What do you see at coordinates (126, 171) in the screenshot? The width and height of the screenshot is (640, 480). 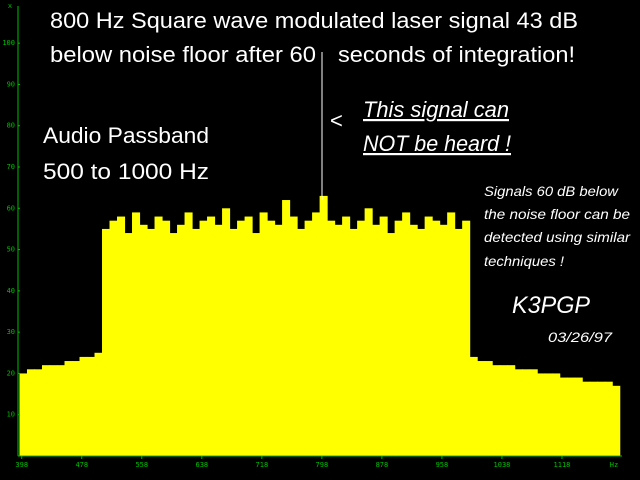 I see `annotation: 500 to 1000 Hz` at bounding box center [126, 171].